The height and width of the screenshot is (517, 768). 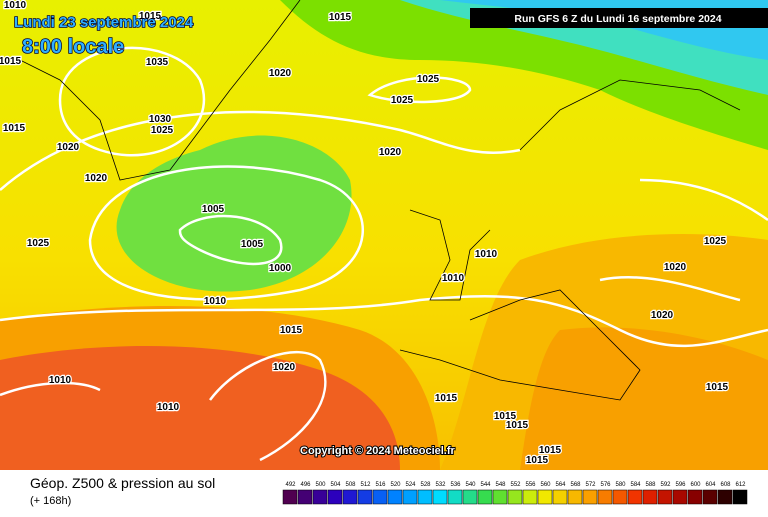 I want to click on low-pressure-field, so click(x=234, y=213).